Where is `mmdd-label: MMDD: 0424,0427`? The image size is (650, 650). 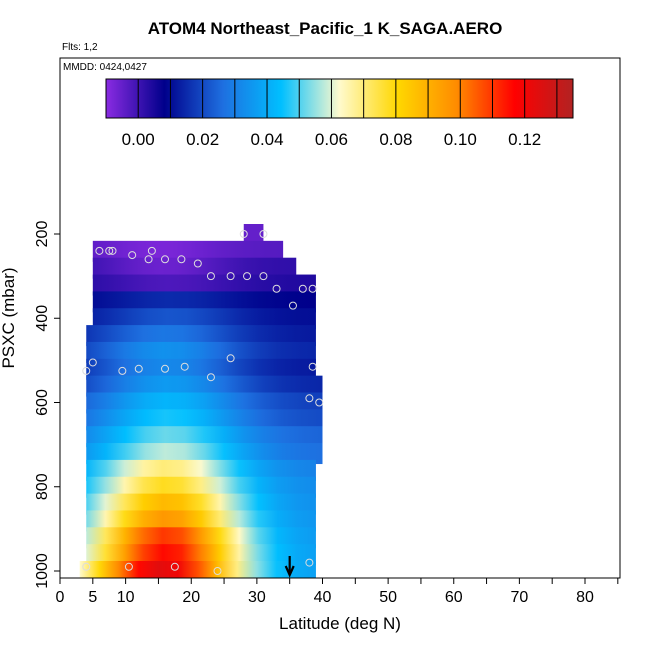 mmdd-label: MMDD: 0424,0427 is located at coordinates (105, 67).